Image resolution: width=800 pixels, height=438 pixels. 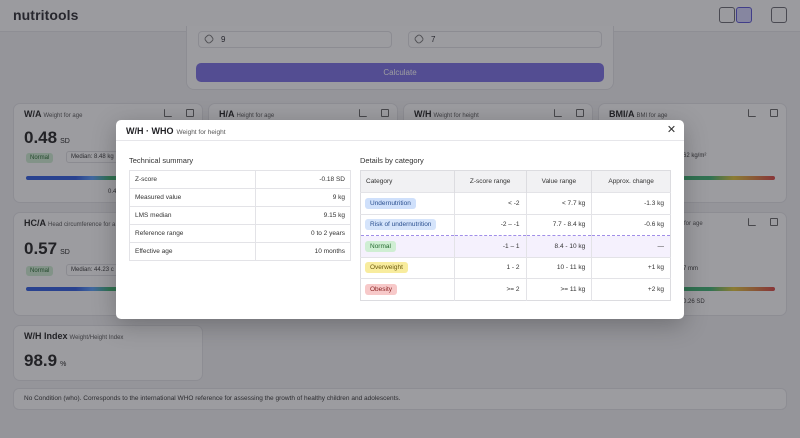 I want to click on summary-row: Measured value 9 kg, so click(x=240, y=197).